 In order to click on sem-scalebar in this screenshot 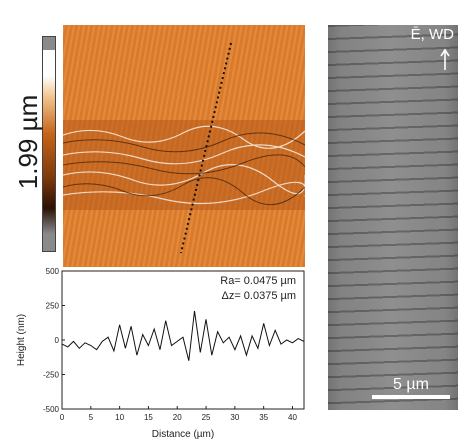, I will do `click(411, 397)`.